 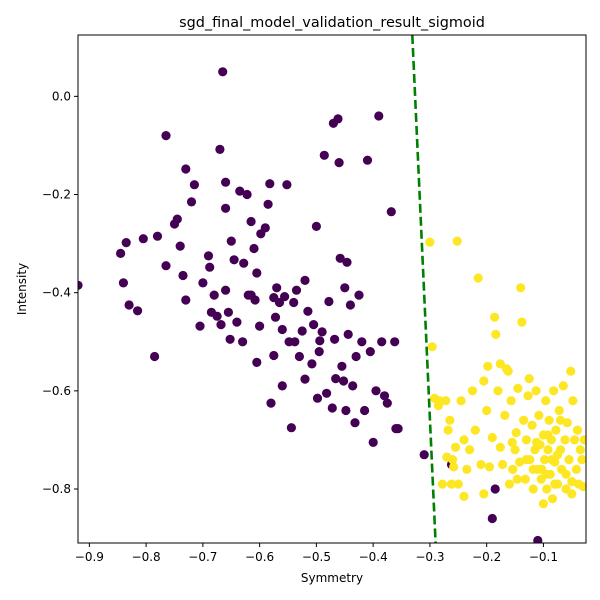 What do you see at coordinates (316, 553) in the screenshot?
I see `x-axis: −0.9 −0.8 −0.7 −0.6 −0.5 −0.4 −0.3 −0.2 −0.1` at bounding box center [316, 553].